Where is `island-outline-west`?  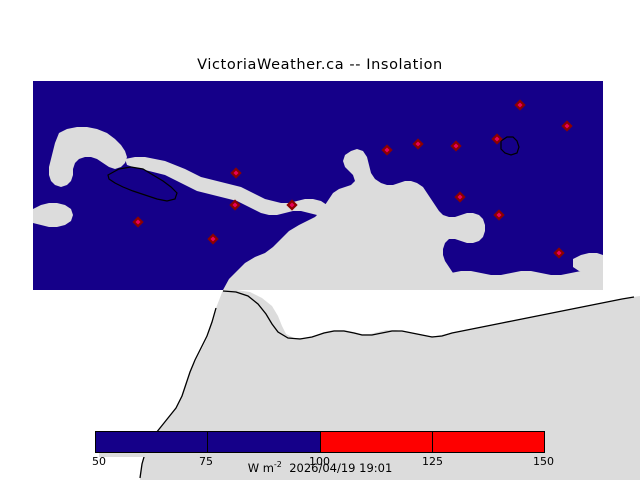
island-outline-west is located at coordinates (142, 184).